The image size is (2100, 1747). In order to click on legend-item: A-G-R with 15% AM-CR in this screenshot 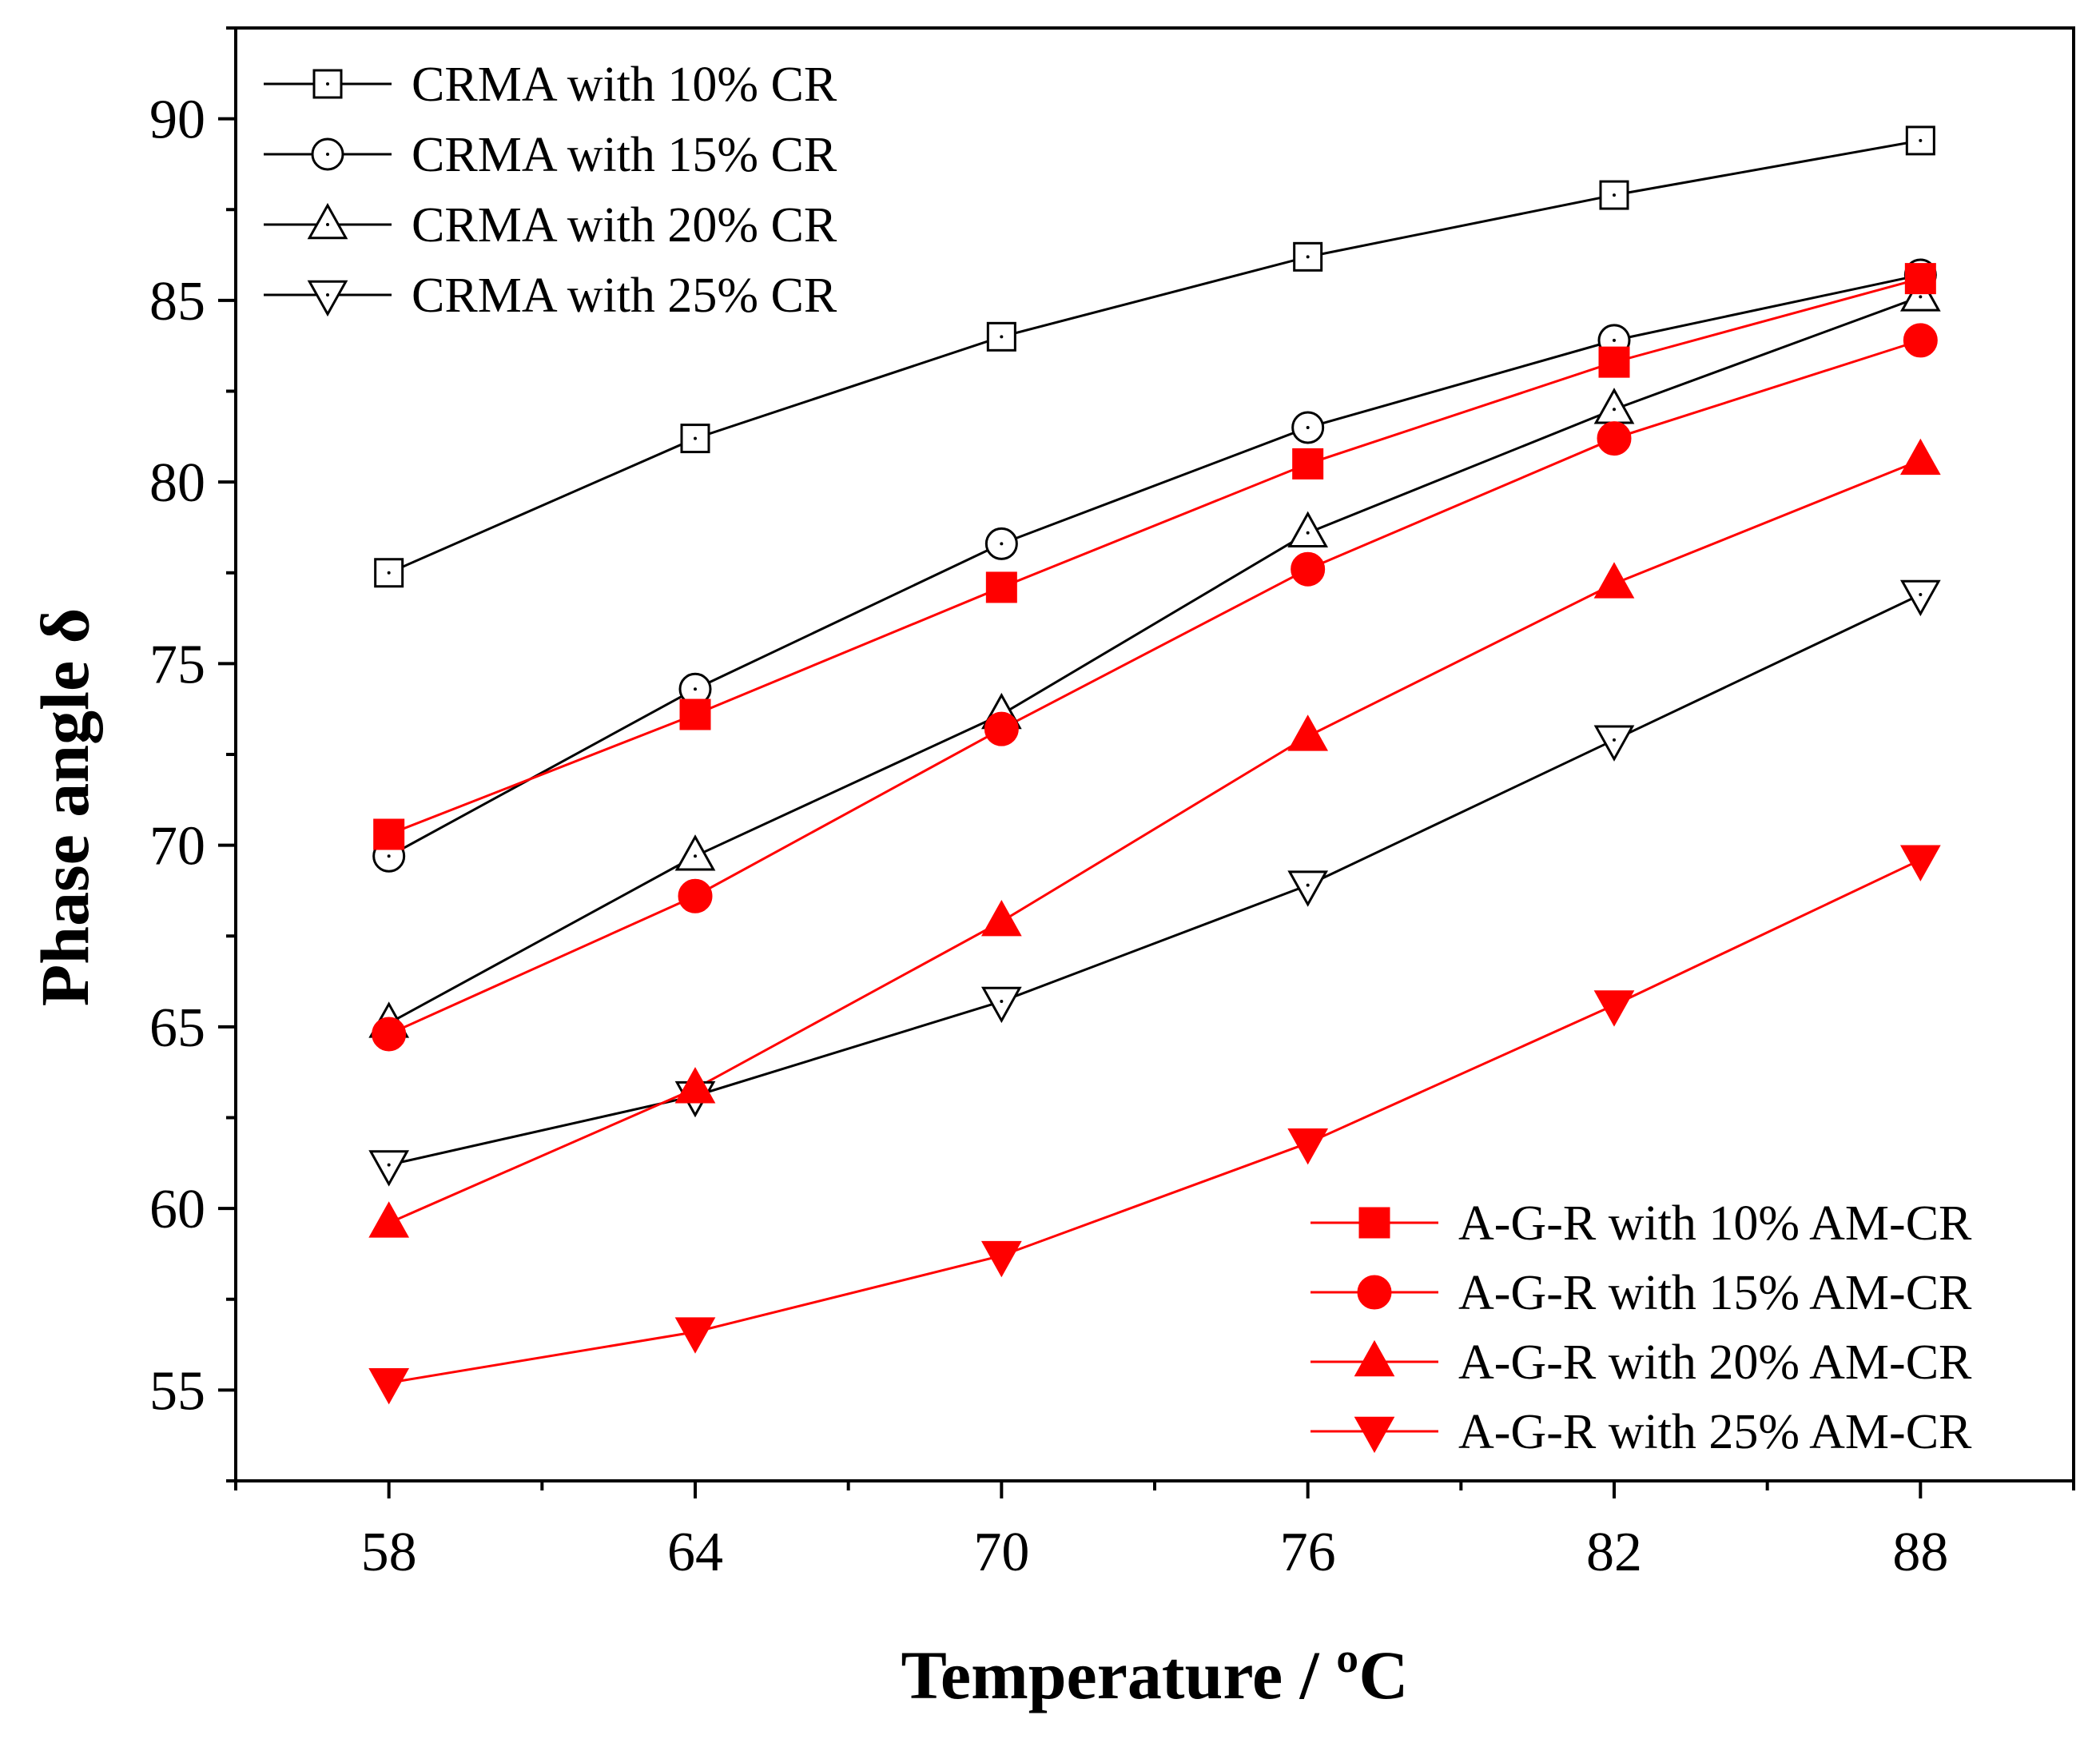, I will do `click(1641, 1293)`.